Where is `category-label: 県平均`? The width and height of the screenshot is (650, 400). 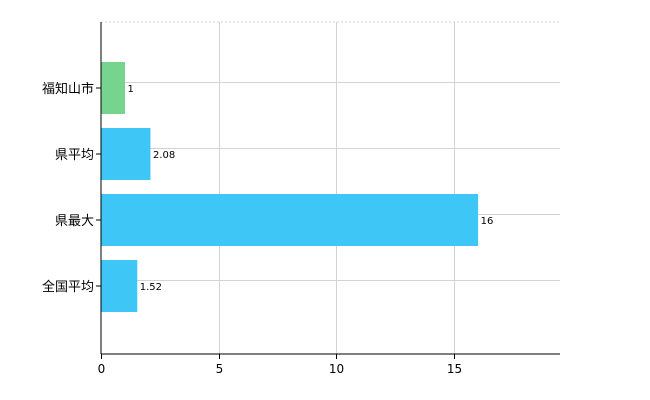
category-label: 県平均 is located at coordinates (74, 155).